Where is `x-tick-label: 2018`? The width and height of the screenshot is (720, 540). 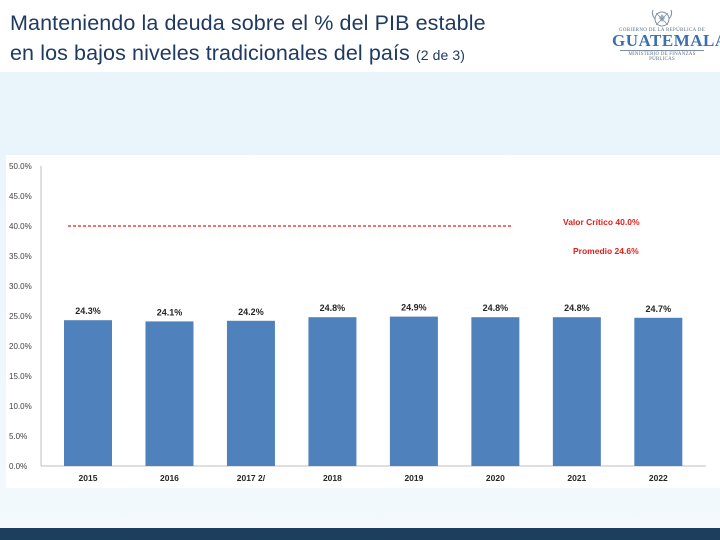
x-tick-label: 2018 is located at coordinates (332, 478).